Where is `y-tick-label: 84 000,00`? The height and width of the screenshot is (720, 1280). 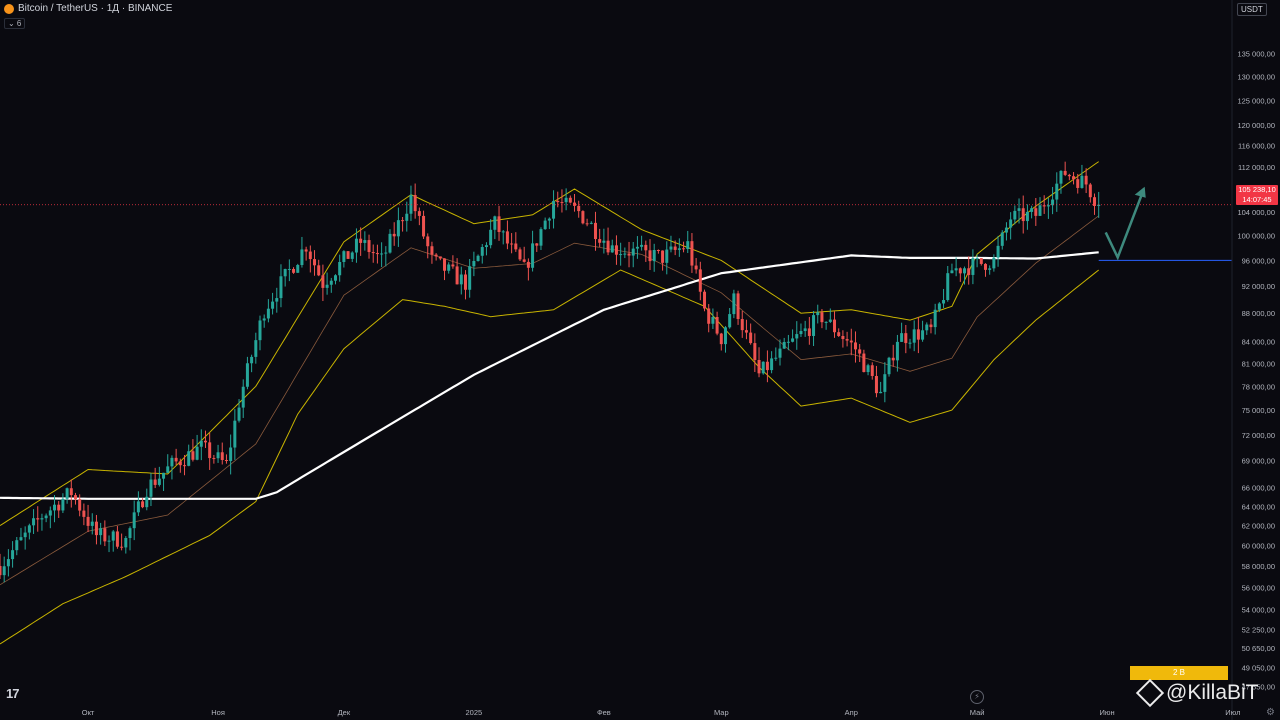 y-tick-label: 84 000,00 is located at coordinates (1258, 341).